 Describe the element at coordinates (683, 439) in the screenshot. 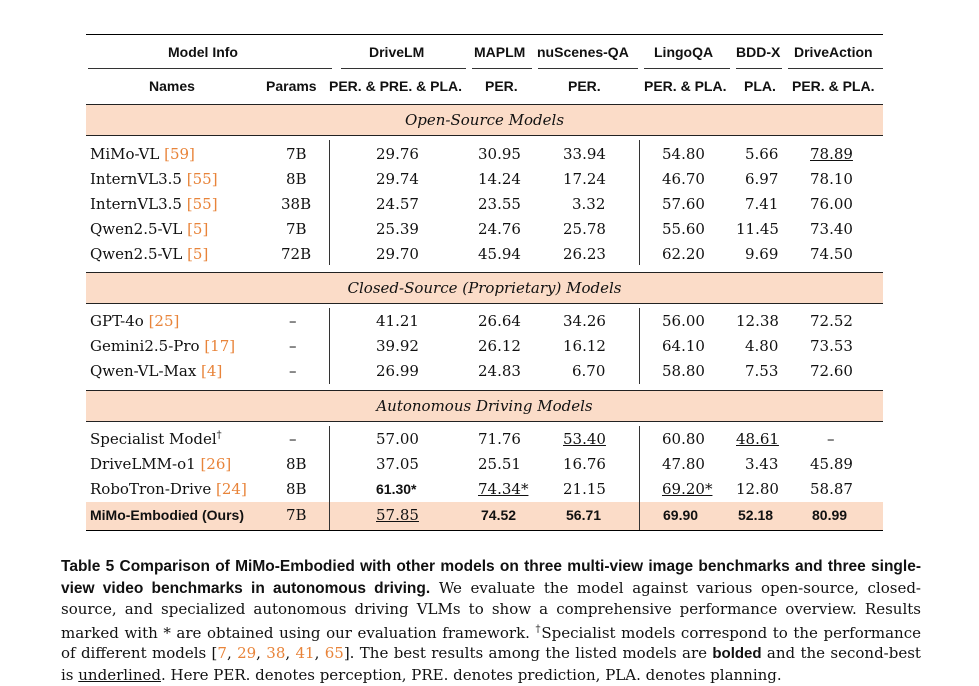

I see `lingoqa-cell: 60.80` at that location.